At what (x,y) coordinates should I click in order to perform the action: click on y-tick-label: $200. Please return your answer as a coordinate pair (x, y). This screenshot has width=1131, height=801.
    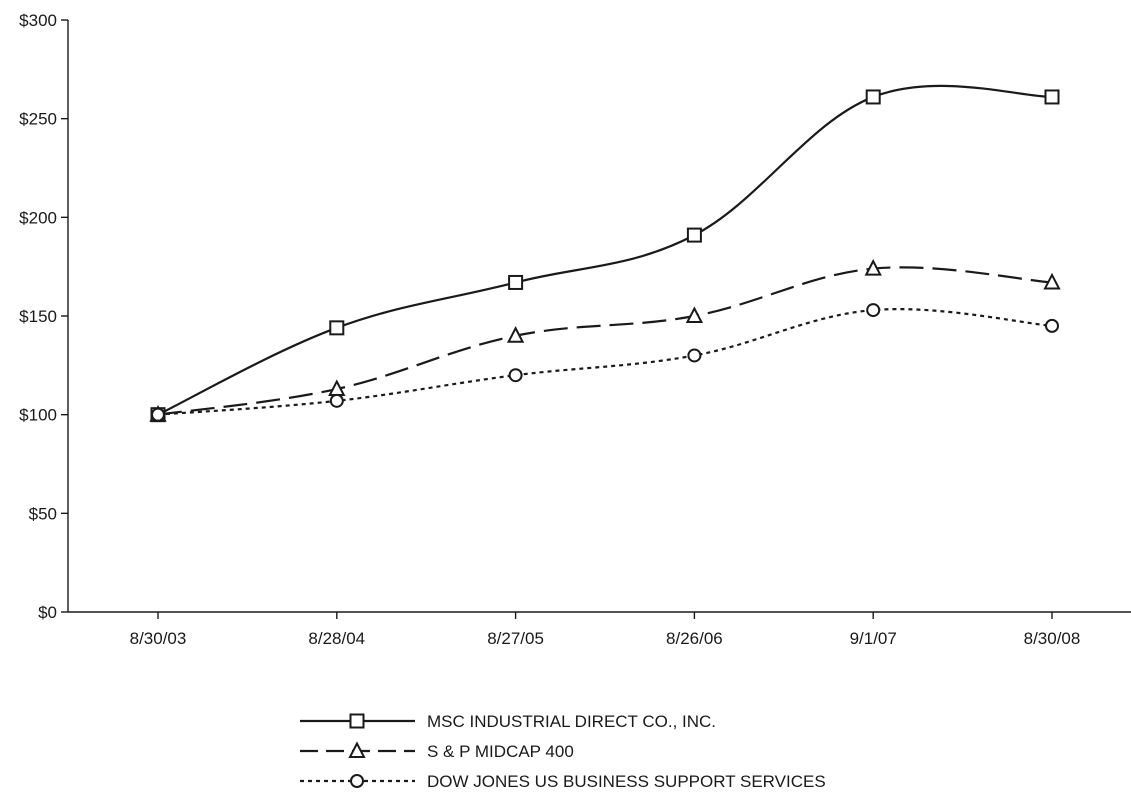
    Looking at the image, I should click on (38, 217).